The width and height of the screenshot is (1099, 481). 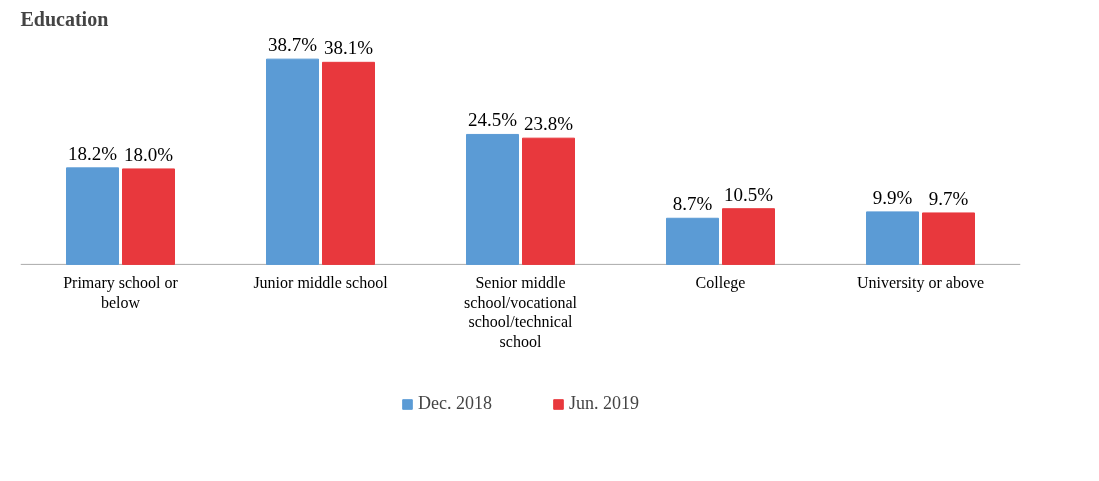 I want to click on x-tick-label: Senior middle school/vocational school/technical school, so click(x=521, y=312).